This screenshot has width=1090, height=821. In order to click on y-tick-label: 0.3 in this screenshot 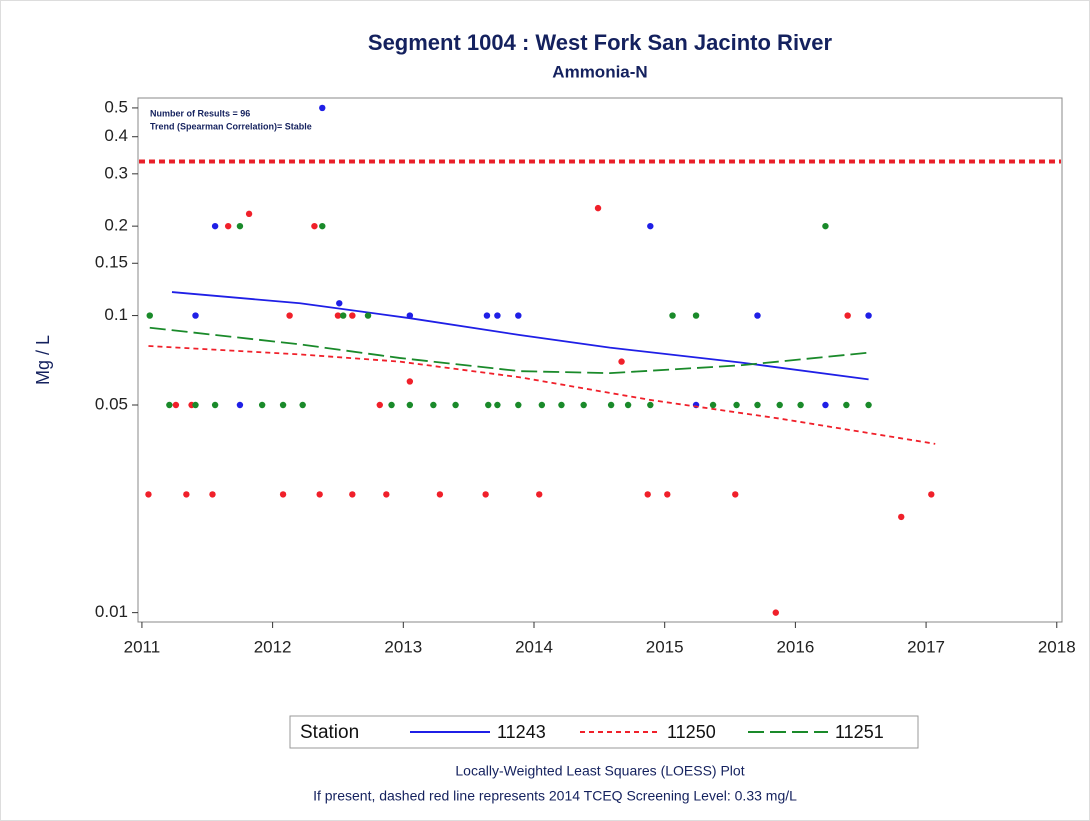, I will do `click(116, 172)`.